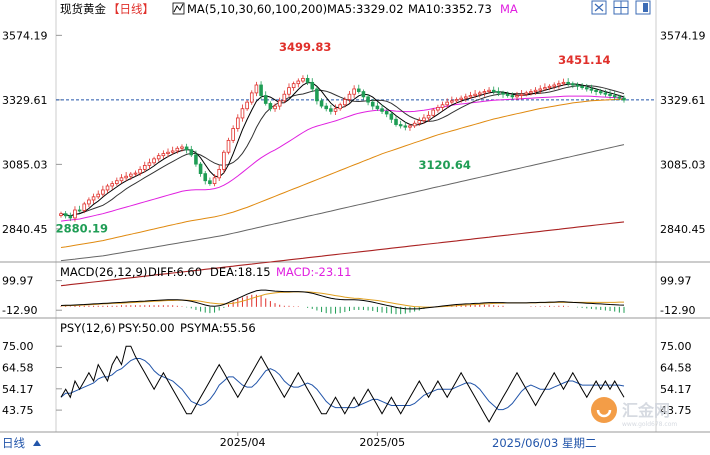  What do you see at coordinates (544, 443) in the screenshot?
I see `crosshair-date-label: 2025/06/03 星期二` at bounding box center [544, 443].